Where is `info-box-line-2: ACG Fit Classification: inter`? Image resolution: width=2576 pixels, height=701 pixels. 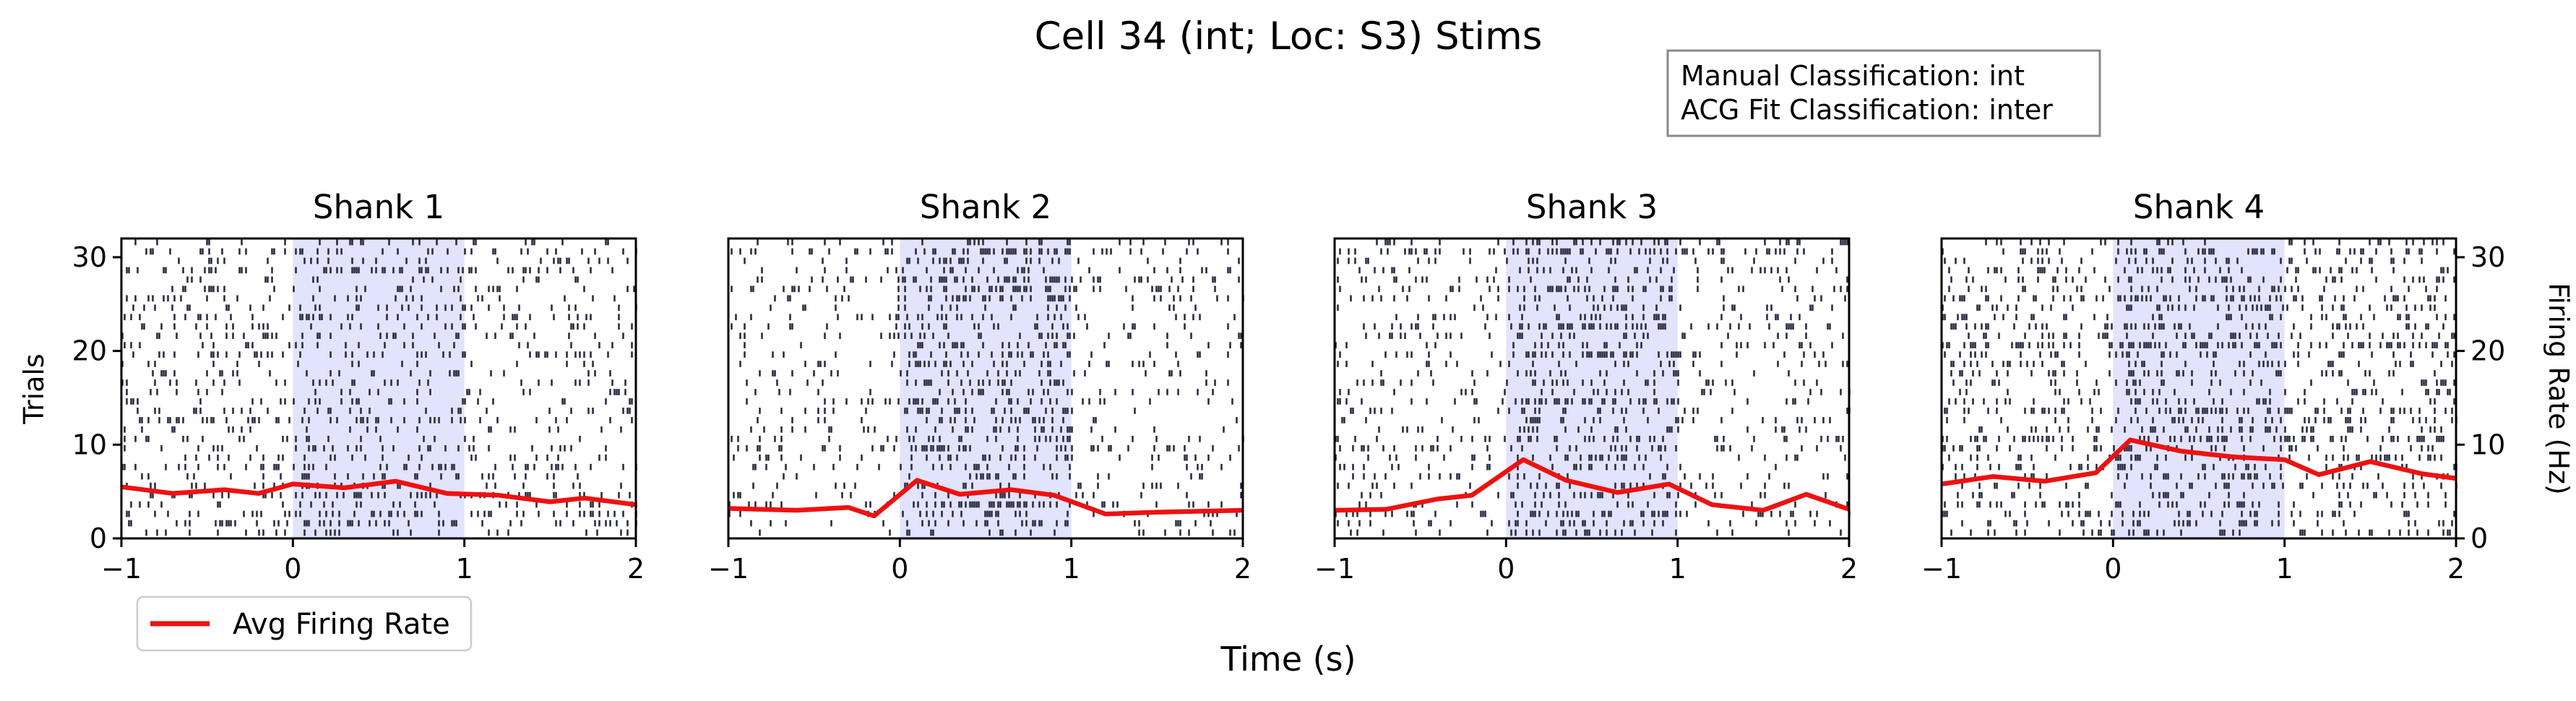 info-box-line-2: ACG Fit Classification: inter is located at coordinates (1867, 110).